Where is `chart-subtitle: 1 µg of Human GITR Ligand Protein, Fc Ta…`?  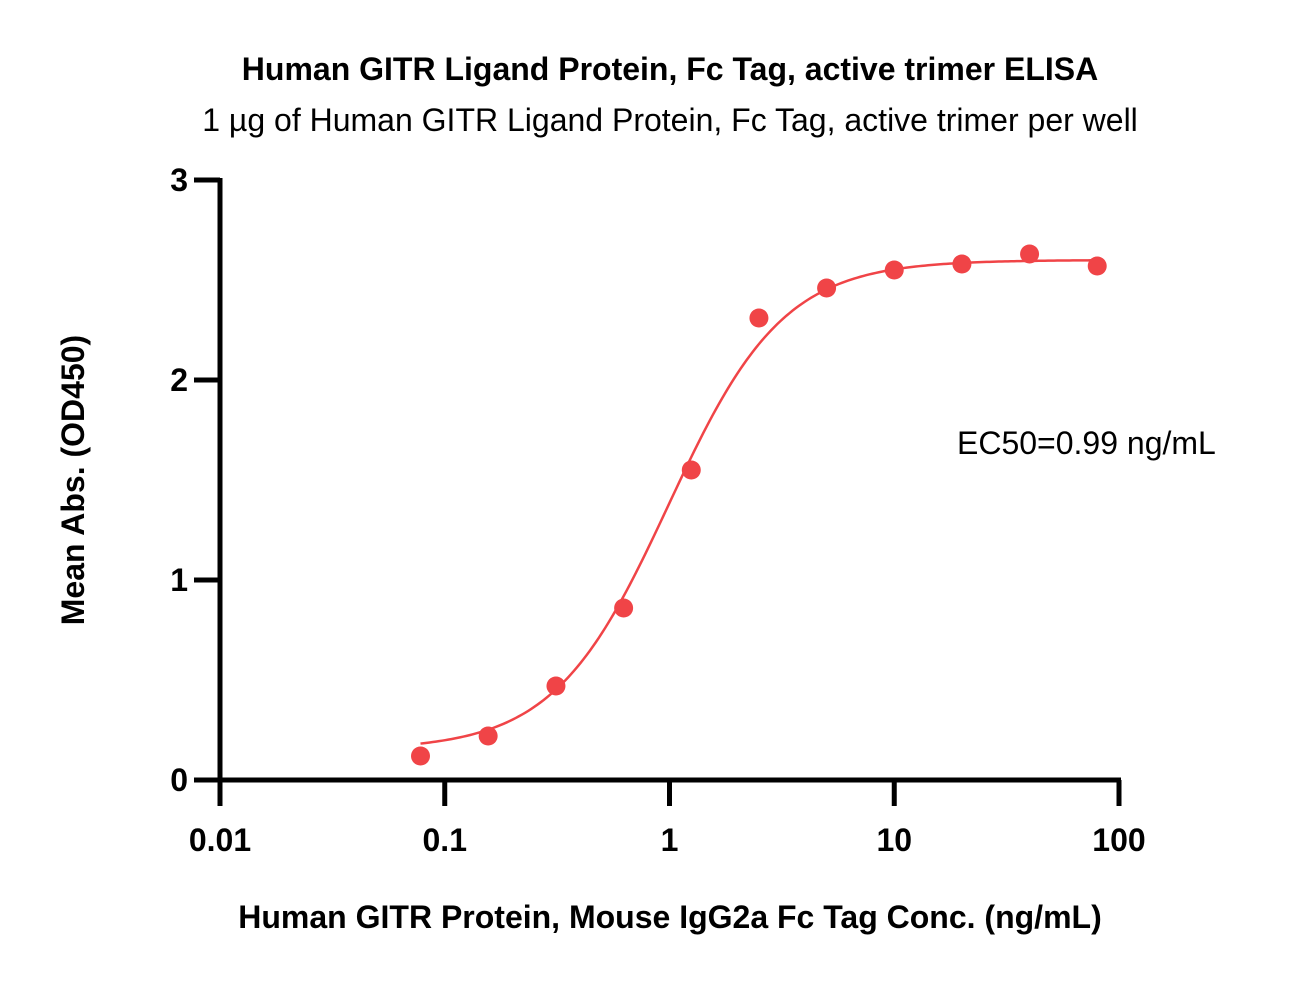 chart-subtitle: 1 µg of Human GITR Ligand Protein, Fc Ta… is located at coordinates (670, 120).